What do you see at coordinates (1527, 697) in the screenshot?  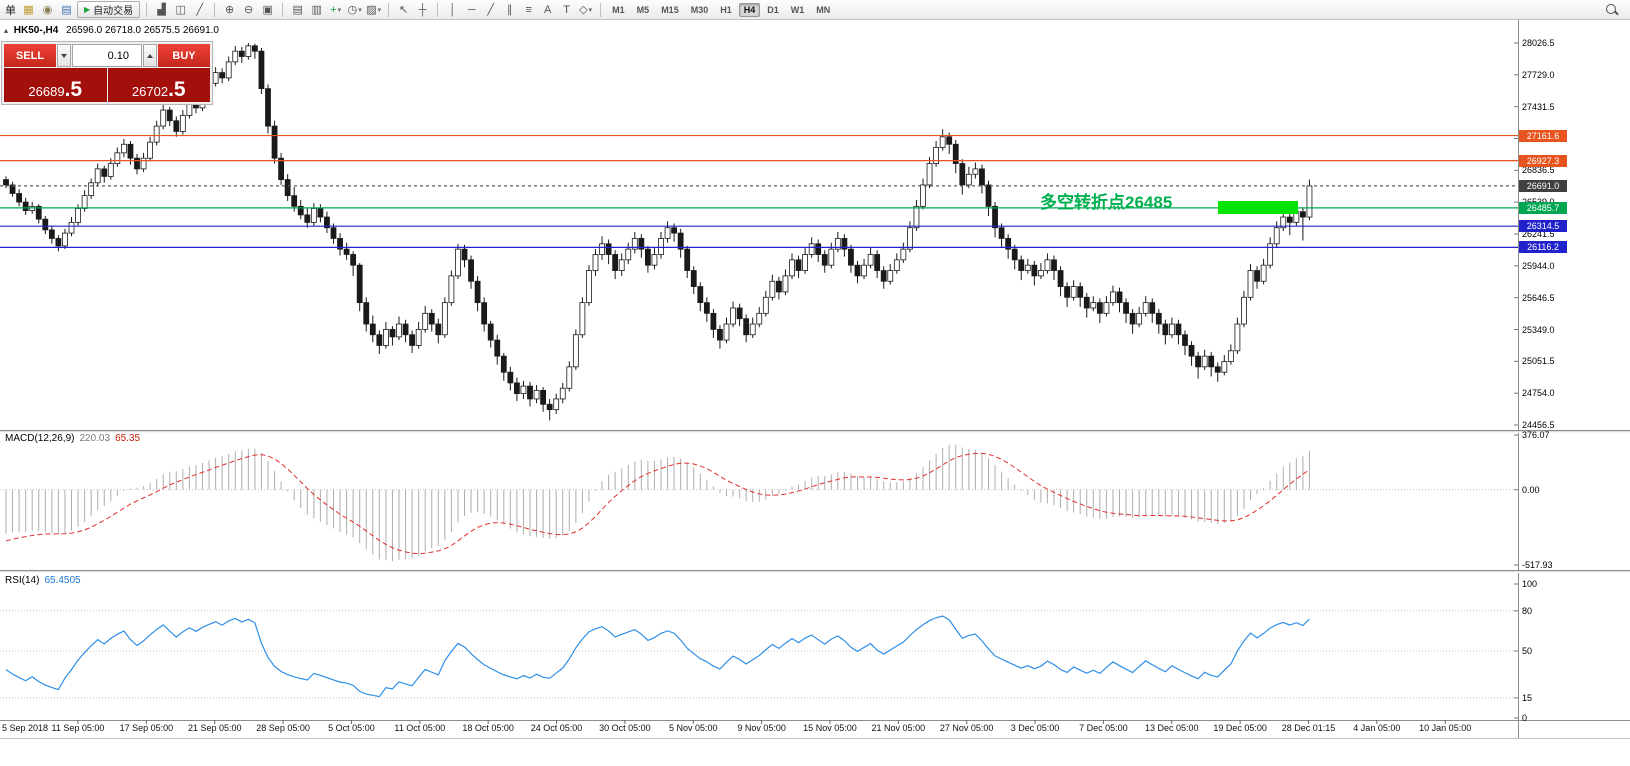 I see `rsi-scale-label: 15` at bounding box center [1527, 697].